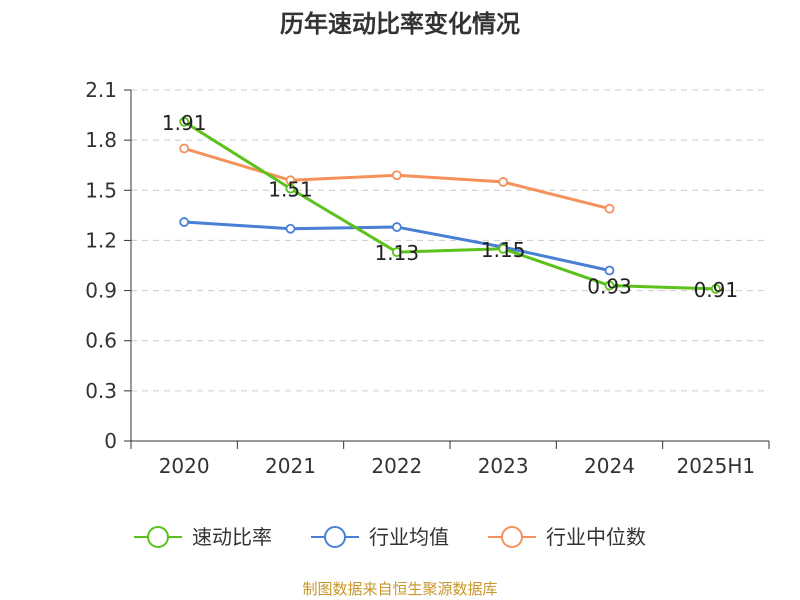  What do you see at coordinates (101, 240) in the screenshot?
I see `y-tick-label: 1.2` at bounding box center [101, 240].